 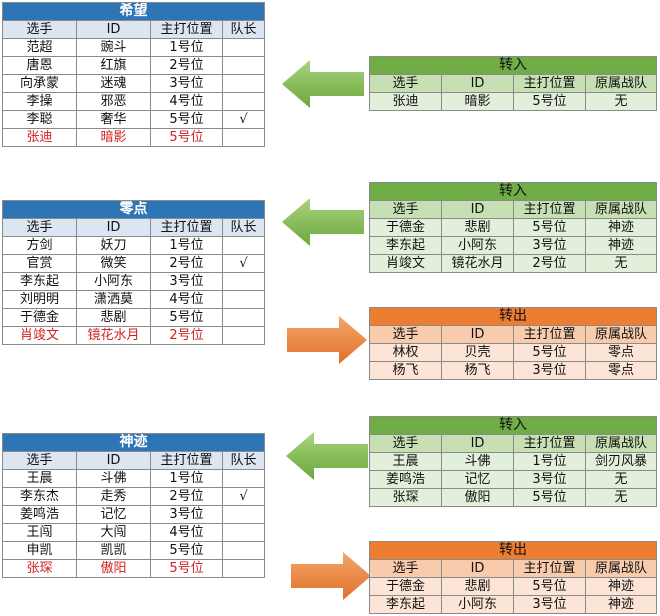 What do you see at coordinates (133, 442) in the screenshot?
I see `team-name: 神迹` at bounding box center [133, 442].